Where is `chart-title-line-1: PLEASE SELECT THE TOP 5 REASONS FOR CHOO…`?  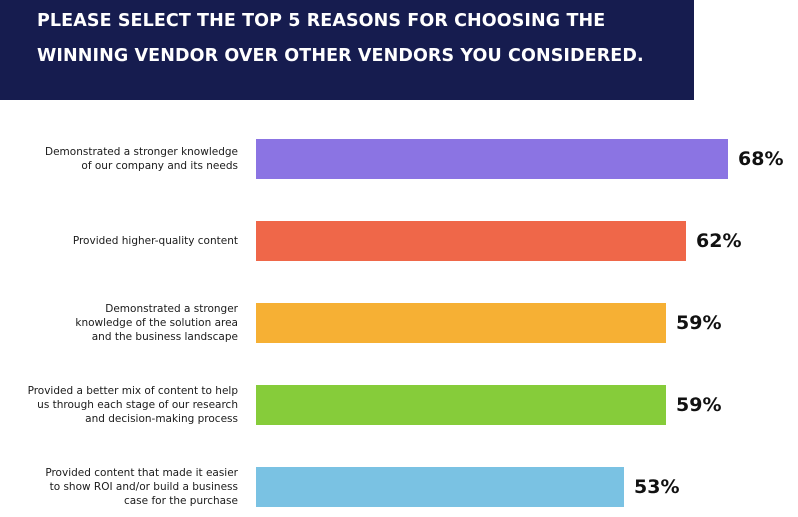 chart-title-line-1: PLEASE SELECT THE TOP 5 REASONS FOR CHOO… is located at coordinates (321, 21).